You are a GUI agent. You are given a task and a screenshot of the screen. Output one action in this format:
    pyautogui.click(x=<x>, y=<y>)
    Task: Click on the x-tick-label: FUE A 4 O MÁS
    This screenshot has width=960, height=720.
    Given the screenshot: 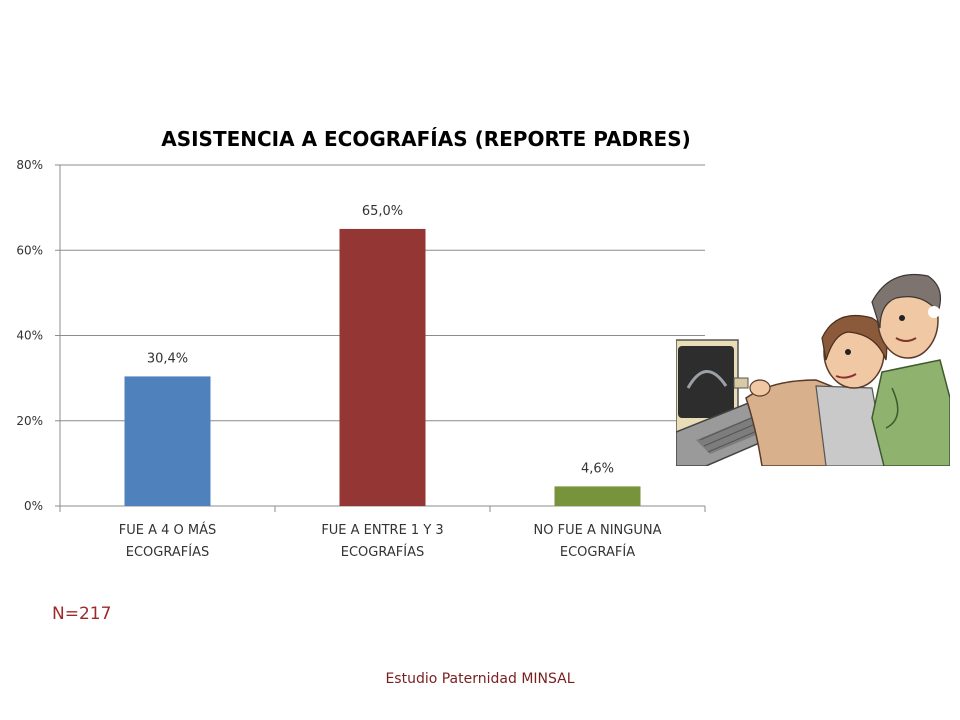 What is the action you would take?
    pyautogui.click(x=168, y=530)
    